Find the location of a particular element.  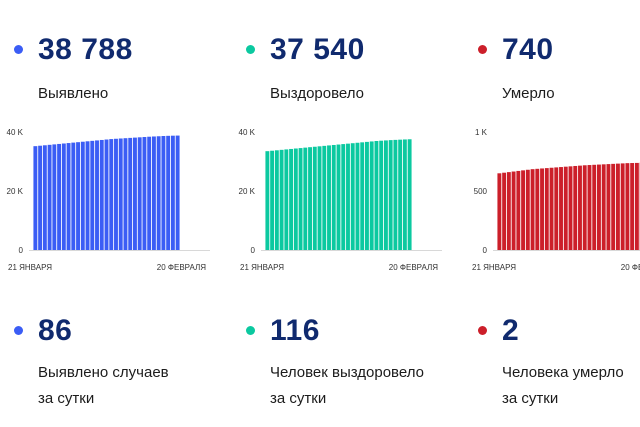

recovered-daily-dot-icon is located at coordinates (250, 330).